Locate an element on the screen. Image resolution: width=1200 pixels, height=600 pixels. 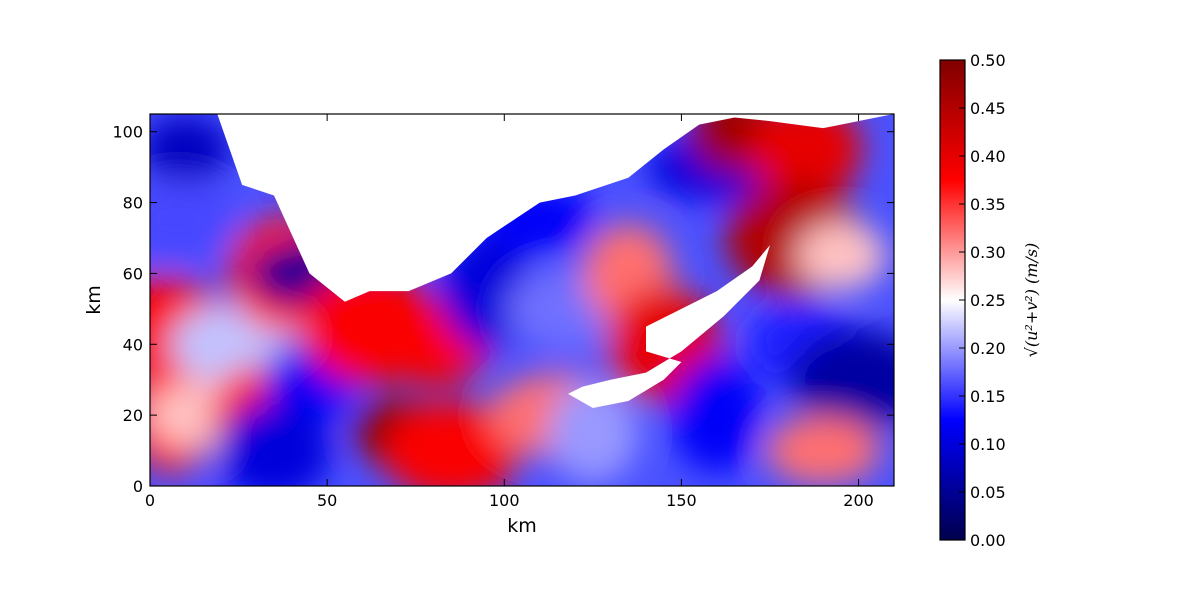
colorbar-tick-label: 0.45 is located at coordinates (988, 108).